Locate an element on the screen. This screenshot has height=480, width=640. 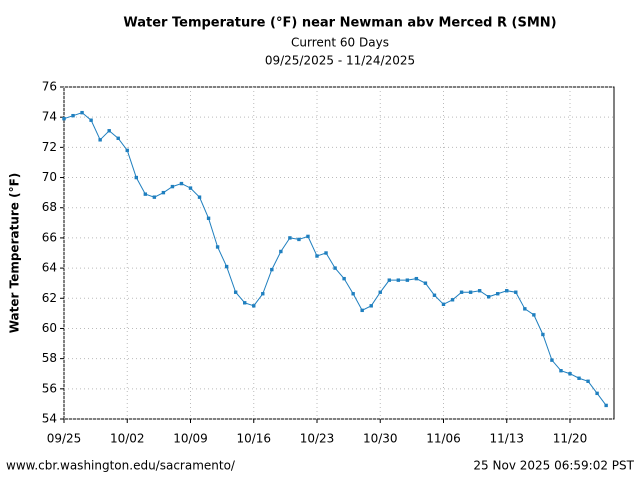
y-tick-label: 68 is located at coordinates (49, 207).